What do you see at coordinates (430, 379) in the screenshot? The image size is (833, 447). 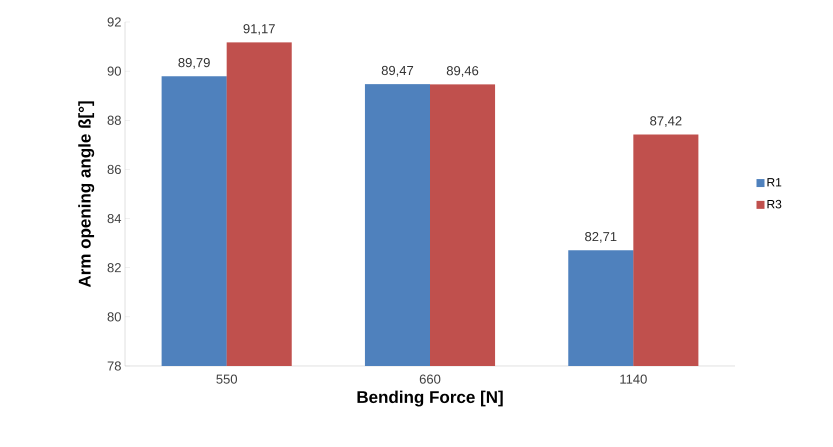 I see `x-tick-label: 660` at bounding box center [430, 379].